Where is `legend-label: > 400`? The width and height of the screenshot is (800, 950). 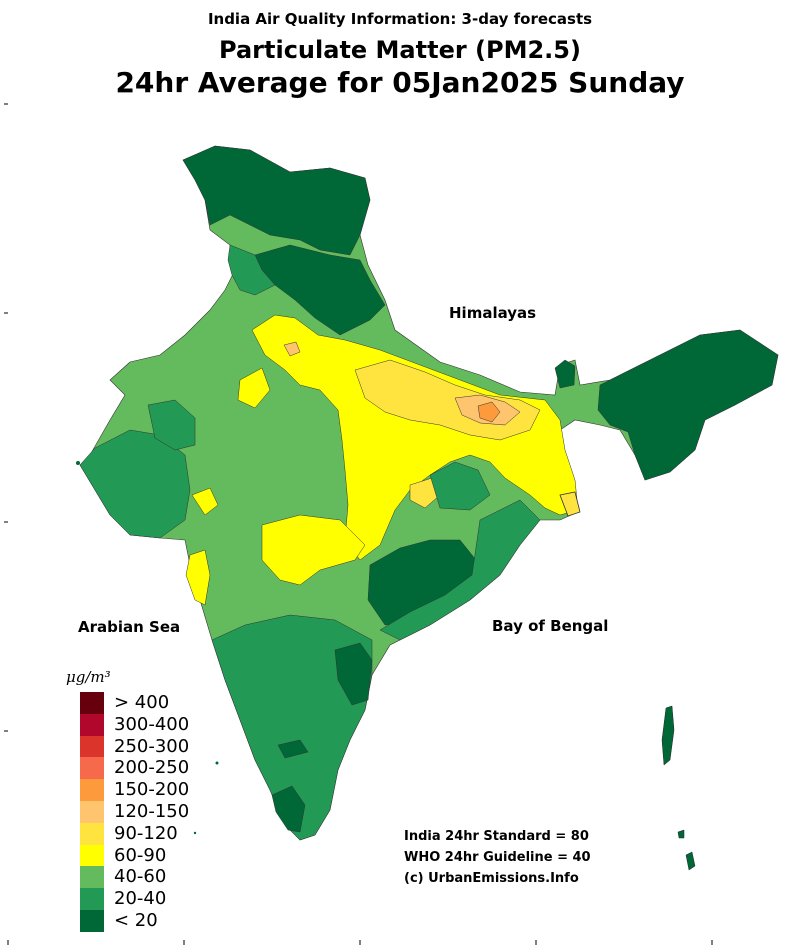 legend-label: > 400 is located at coordinates (142, 702).